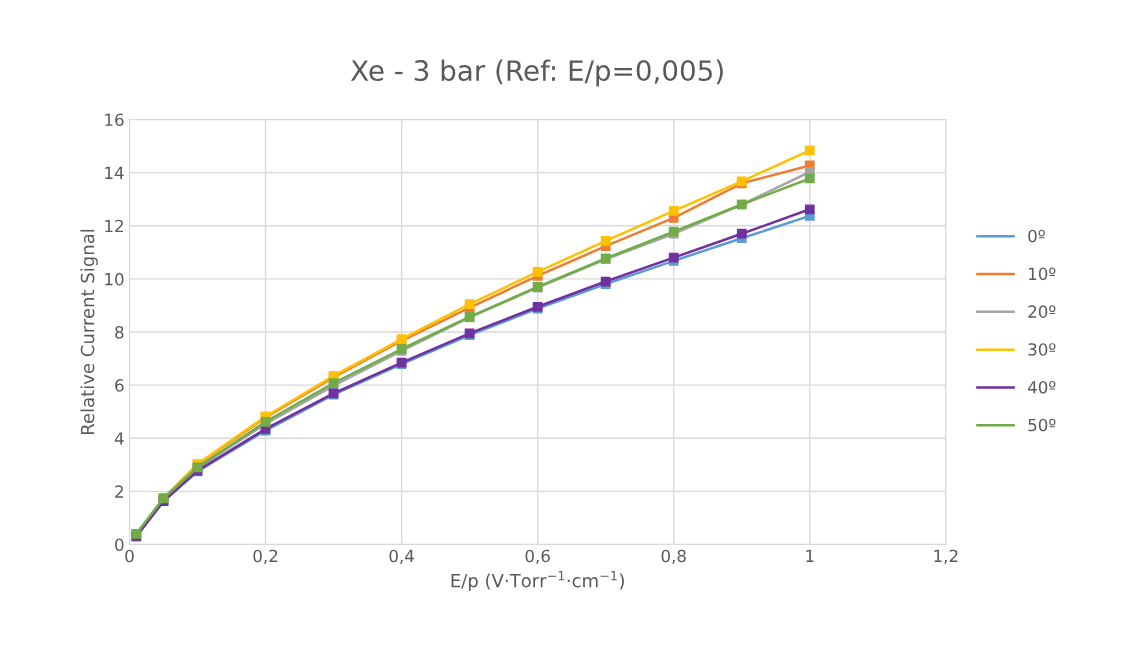 The height and width of the screenshot is (664, 1126). Describe the element at coordinates (119, 385) in the screenshot. I see `y-tick-label: 6` at that location.